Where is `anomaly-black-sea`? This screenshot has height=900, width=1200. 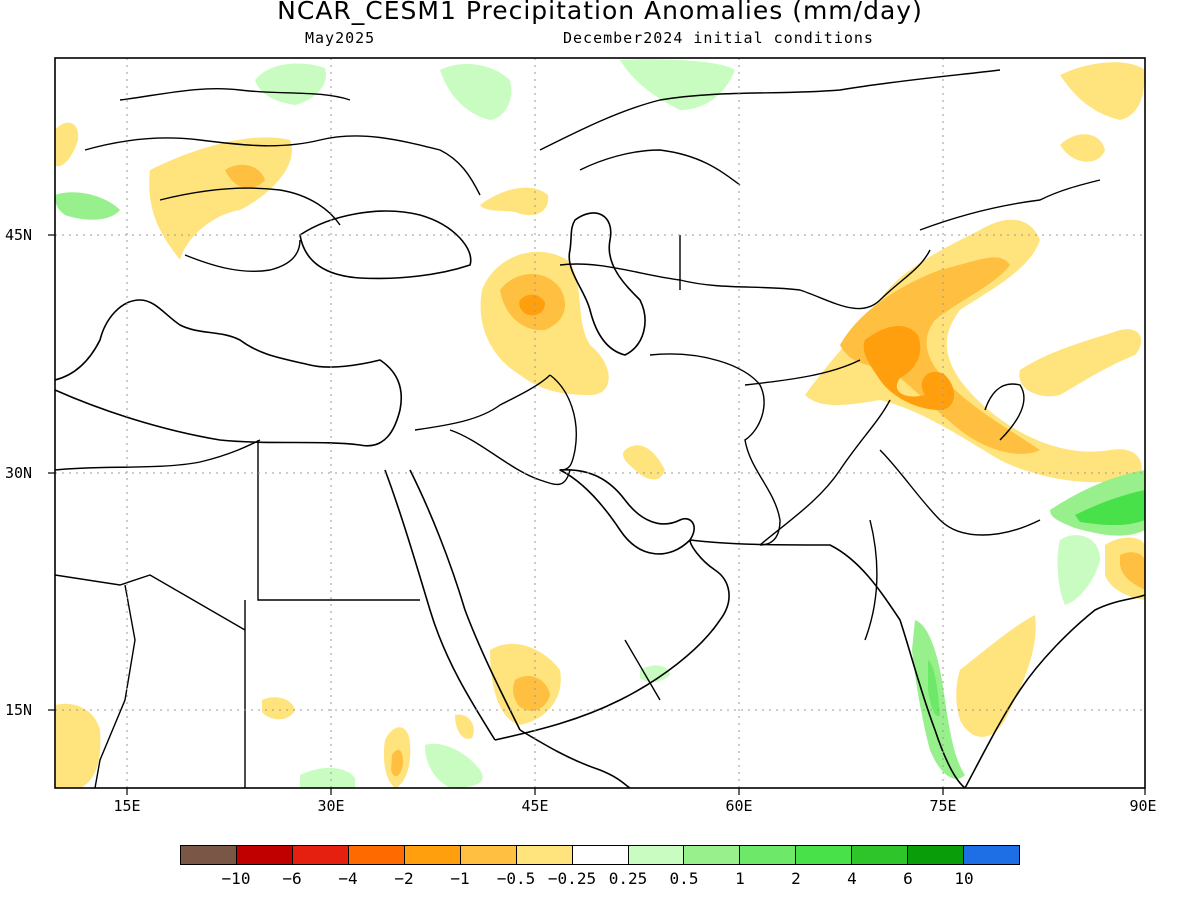 anomaly-black-sea is located at coordinates (514, 201).